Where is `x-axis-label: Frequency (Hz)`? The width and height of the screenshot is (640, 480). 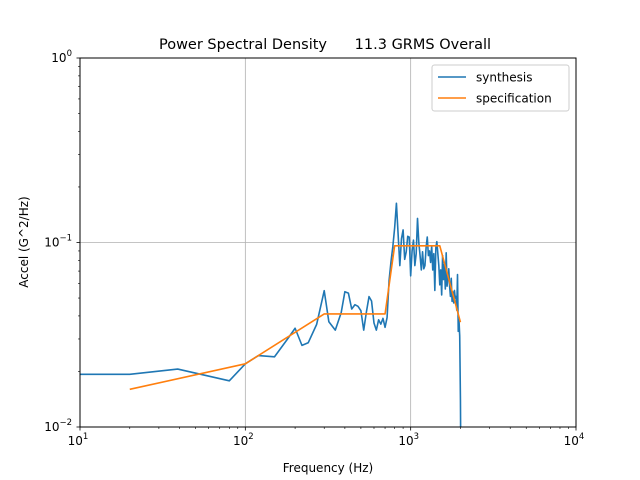
x-axis-label: Frequency (Hz) is located at coordinates (328, 468).